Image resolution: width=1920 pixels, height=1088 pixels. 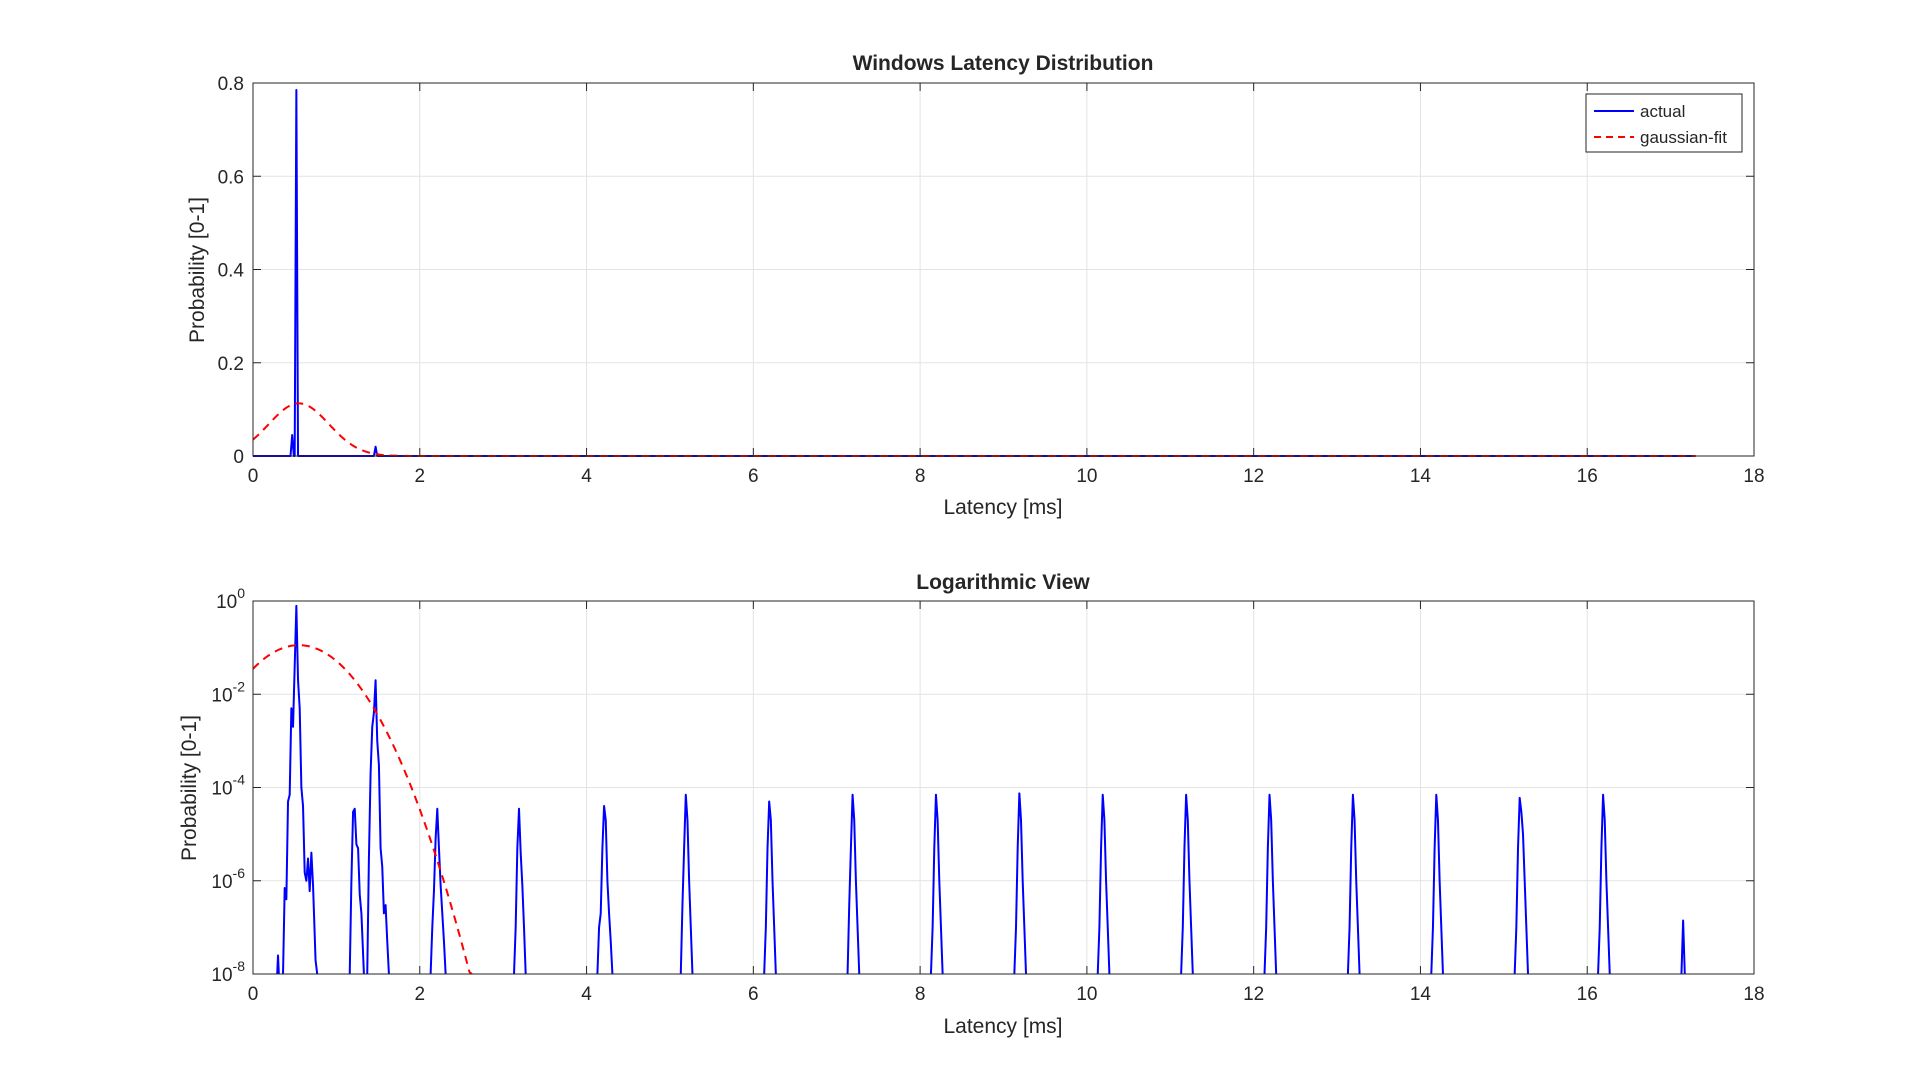 What do you see at coordinates (1003, 63) in the screenshot?
I see `linear-chart-title: Windows Latency Distribution` at bounding box center [1003, 63].